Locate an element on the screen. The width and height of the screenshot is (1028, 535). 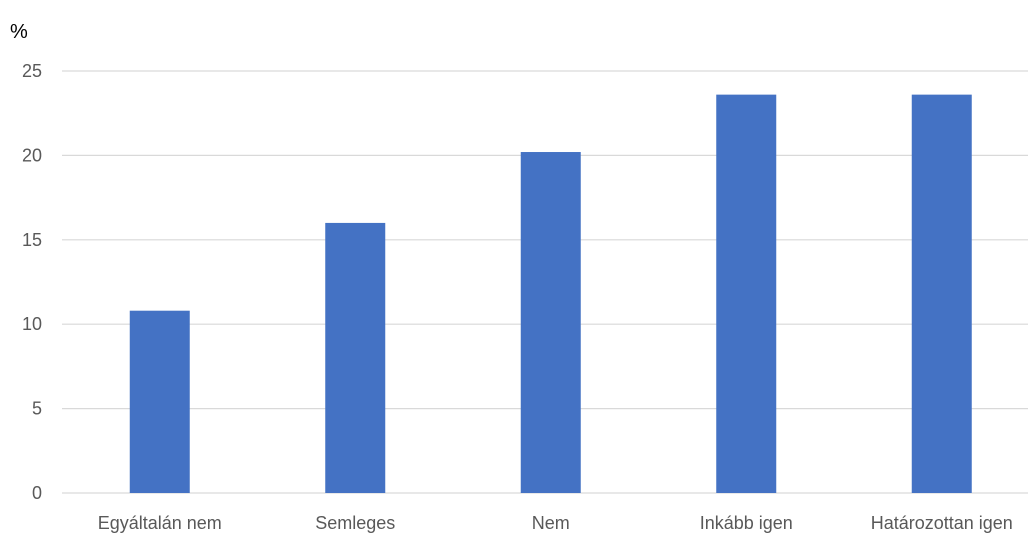
x-tick-label: Egyáltalán nem is located at coordinates (160, 523).